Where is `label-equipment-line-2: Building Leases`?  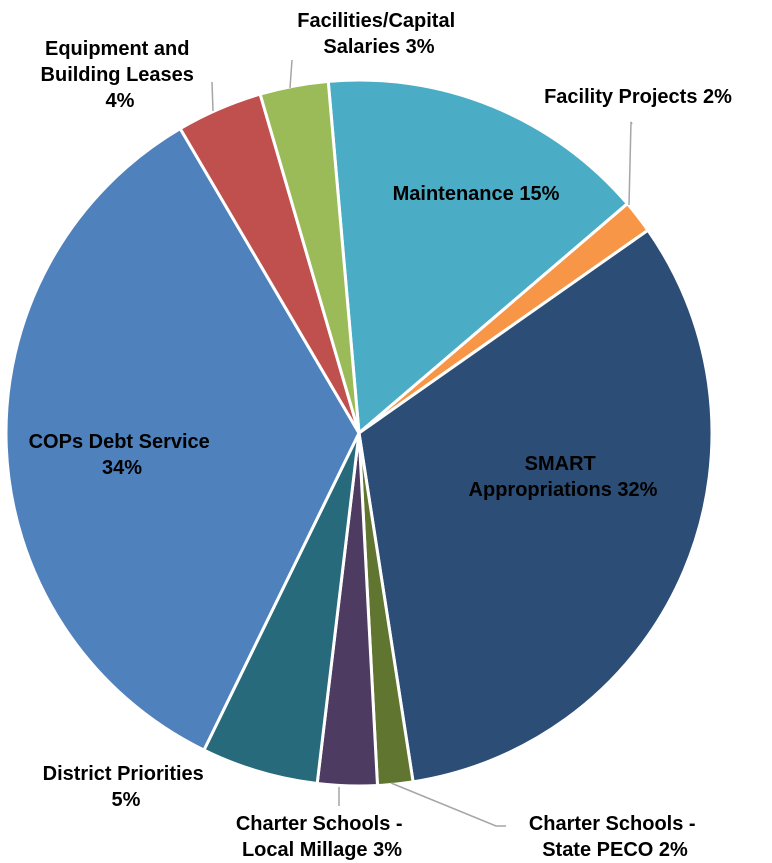 label-equipment-line-2: Building Leases is located at coordinates (117, 75).